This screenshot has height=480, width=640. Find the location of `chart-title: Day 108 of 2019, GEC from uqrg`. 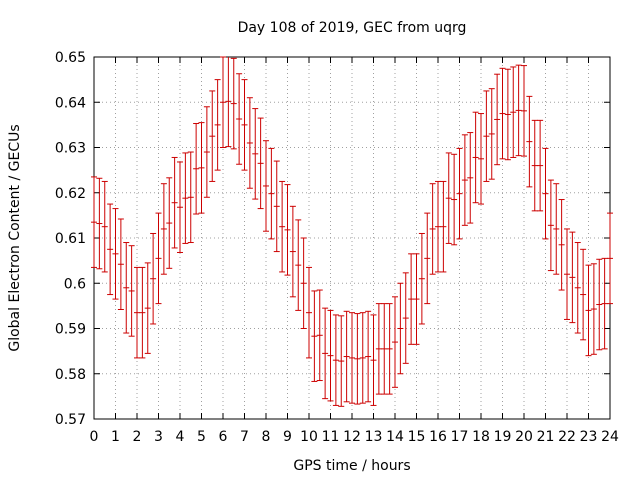

chart-title: Day 108 of 2019, GEC from uqrg is located at coordinates (352, 28).